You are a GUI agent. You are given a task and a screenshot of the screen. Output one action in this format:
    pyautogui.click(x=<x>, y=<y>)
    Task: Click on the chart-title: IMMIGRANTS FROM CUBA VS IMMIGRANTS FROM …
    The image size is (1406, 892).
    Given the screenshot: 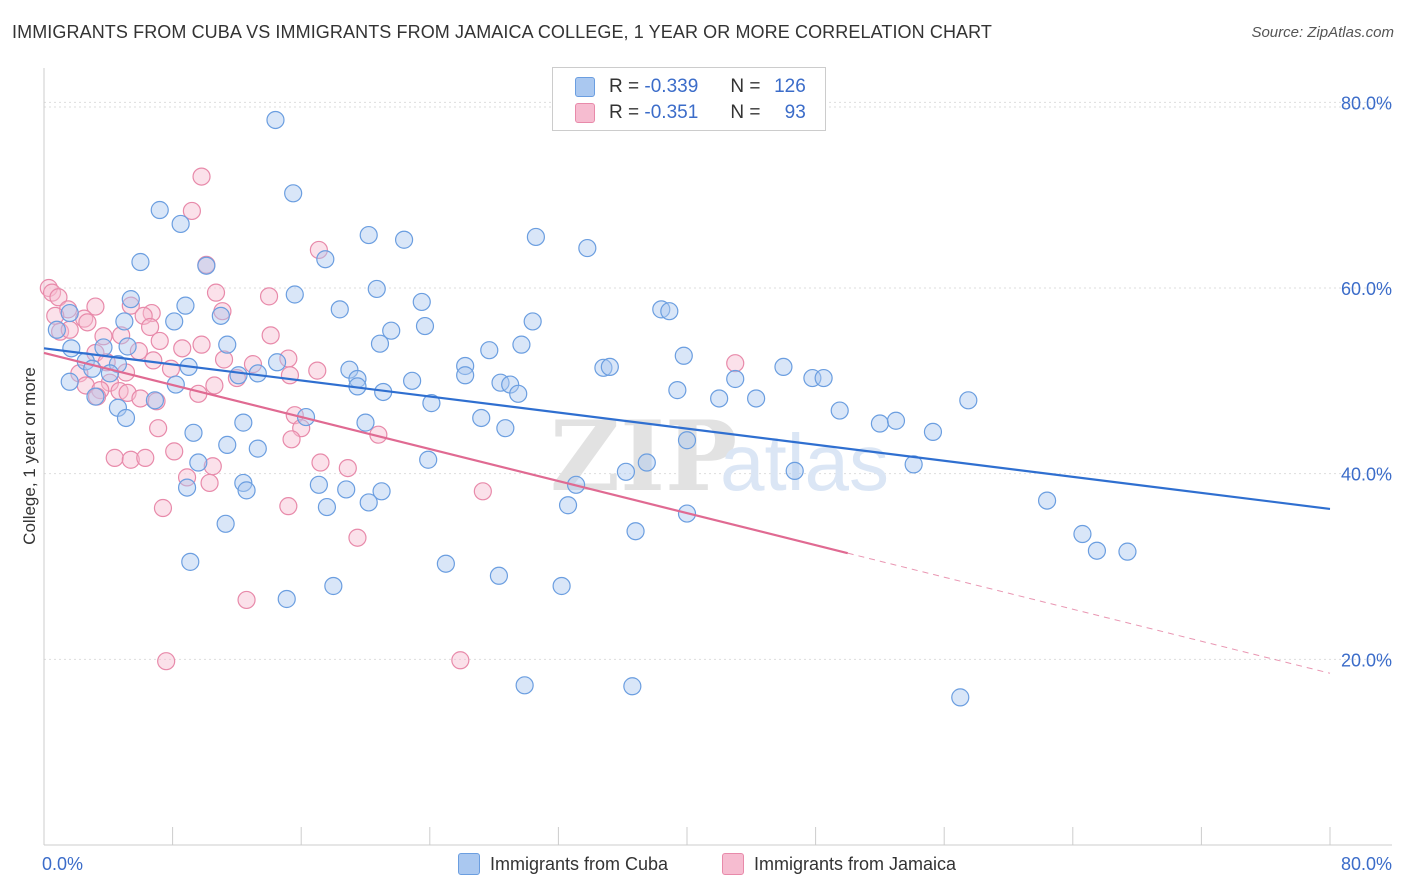 What is the action you would take?
    pyautogui.click(x=502, y=32)
    